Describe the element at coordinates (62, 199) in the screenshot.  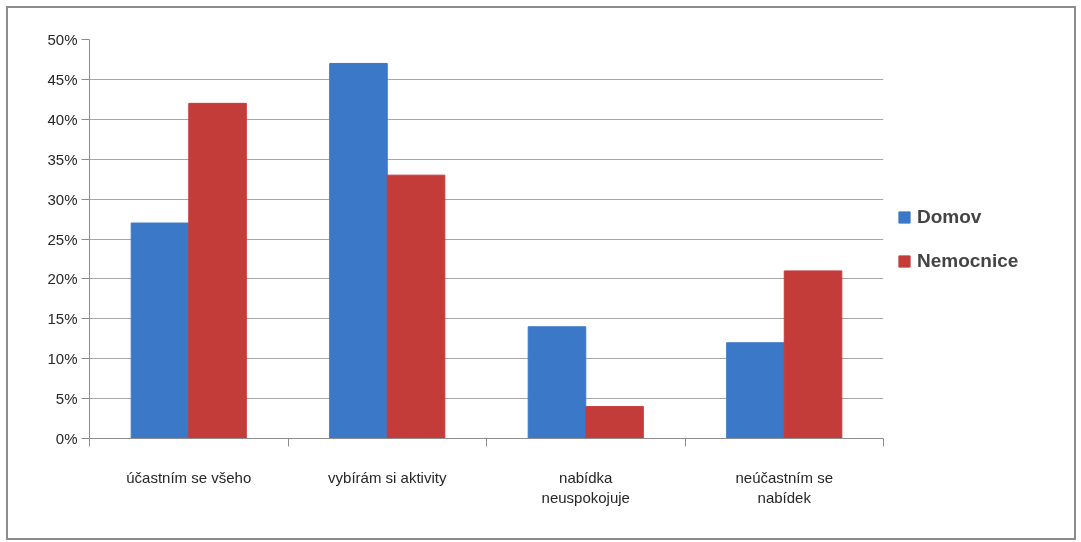
I see `y-tick-label: 30%` at that location.